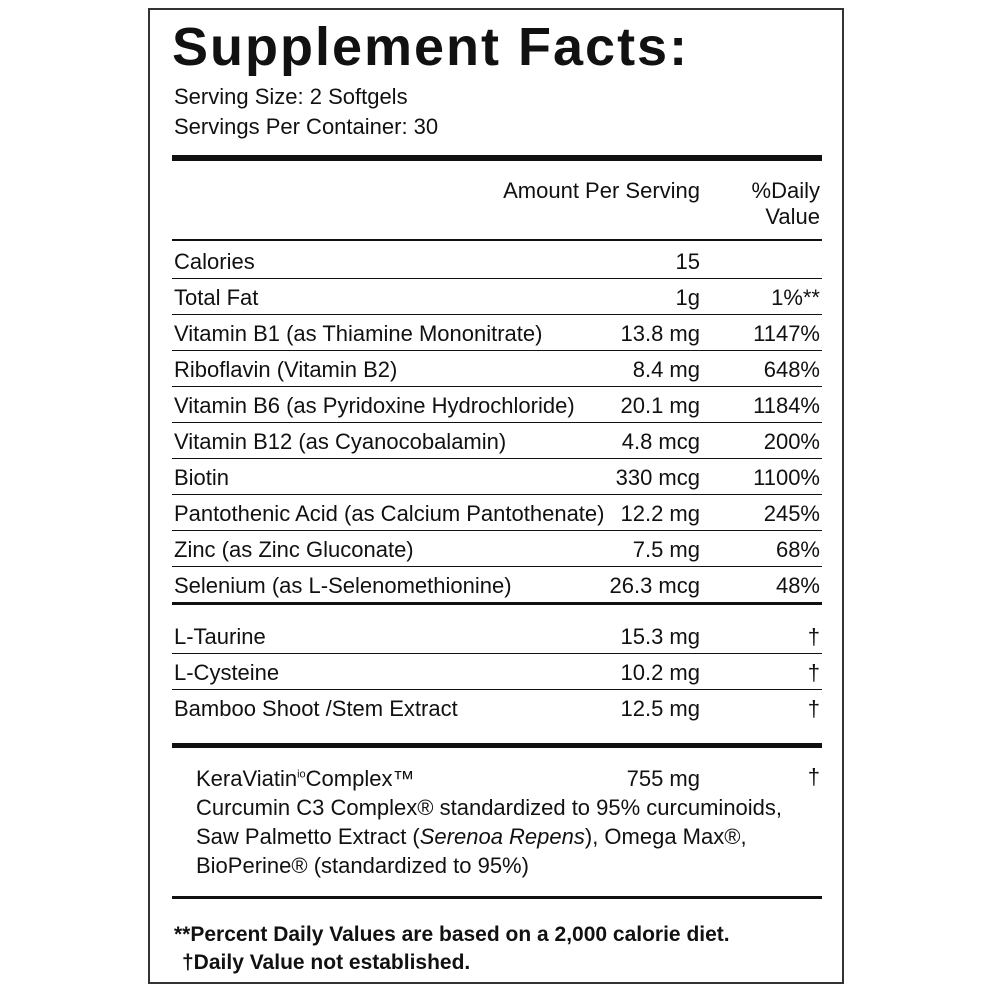 Image resolution: width=1000 pixels, height=1000 pixels. I want to click on nutrient-name: Zinc (as Zinc Gluconate), so click(294, 549).